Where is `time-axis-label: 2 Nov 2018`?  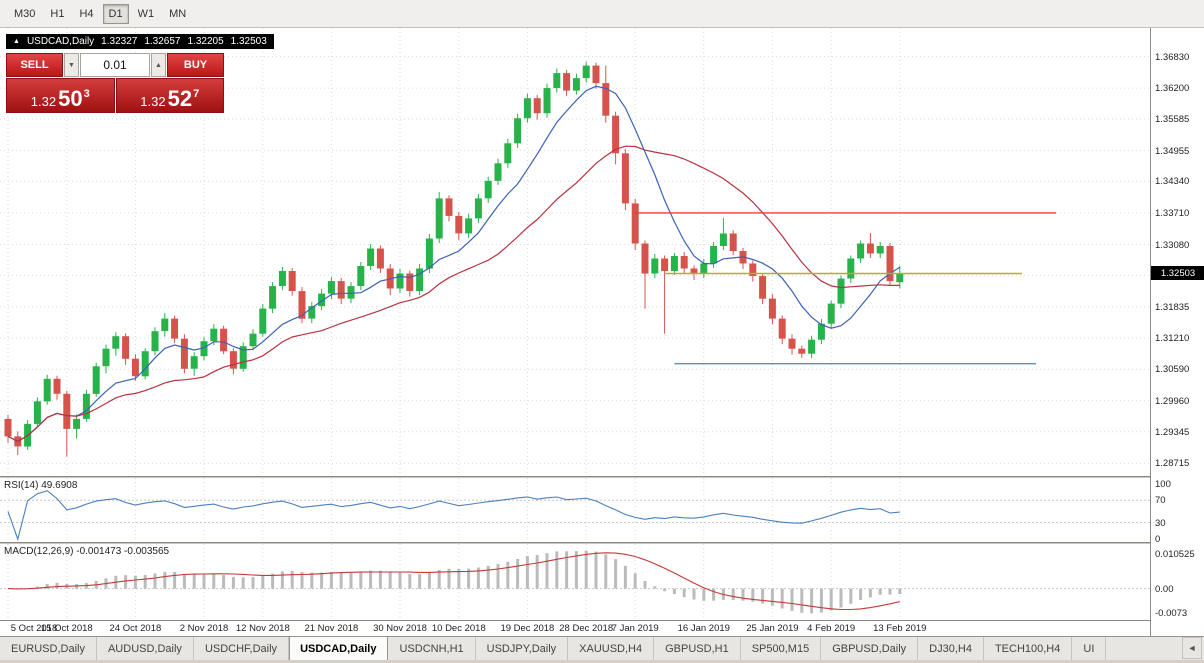 time-axis-label: 2 Nov 2018 is located at coordinates (204, 628).